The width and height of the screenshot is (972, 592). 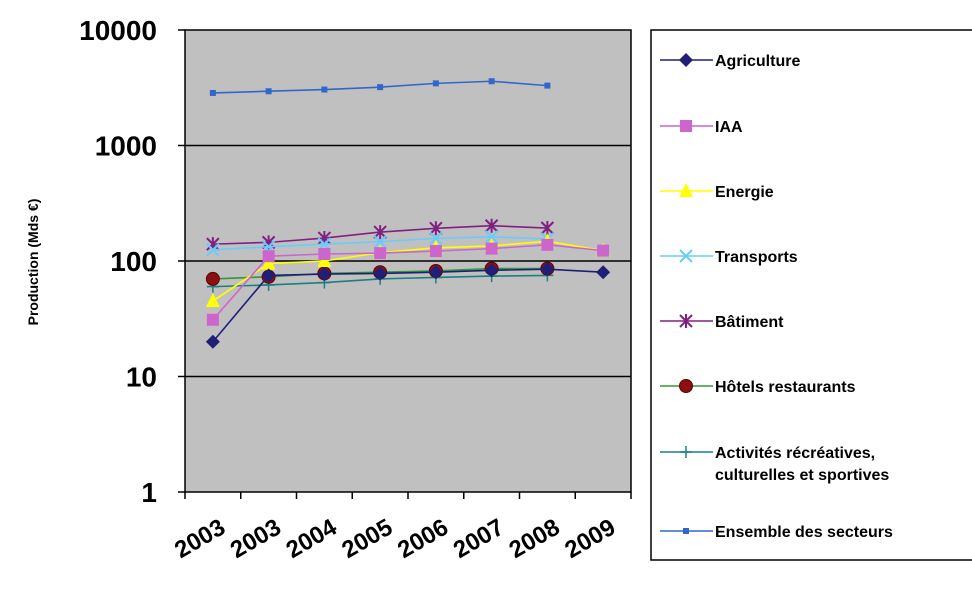 I want to click on legend-entry: Agriculture, so click(x=730, y=61).